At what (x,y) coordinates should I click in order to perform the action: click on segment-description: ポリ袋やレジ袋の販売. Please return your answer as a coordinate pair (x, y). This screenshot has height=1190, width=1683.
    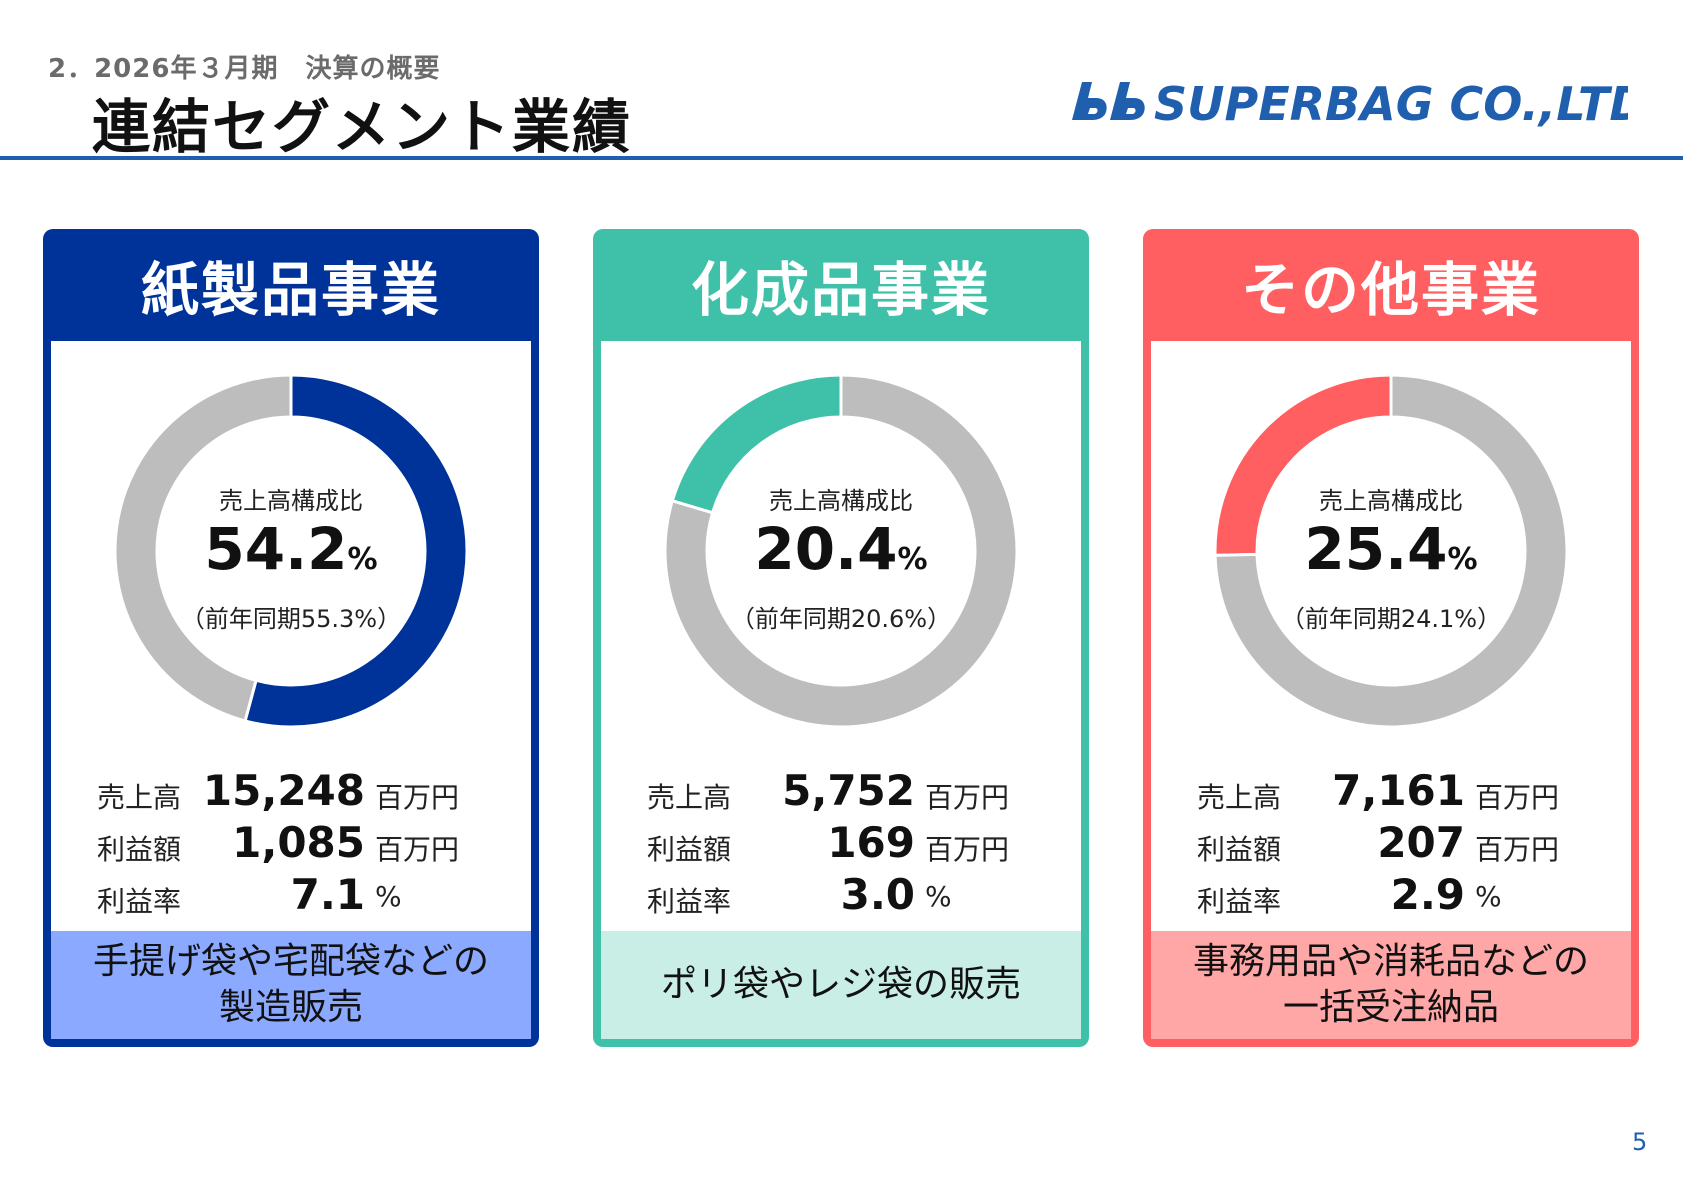
    Looking at the image, I should click on (841, 985).